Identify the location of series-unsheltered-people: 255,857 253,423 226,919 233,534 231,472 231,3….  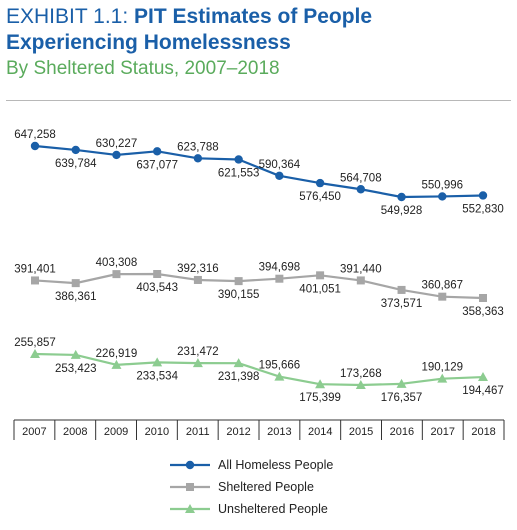
(259, 370).